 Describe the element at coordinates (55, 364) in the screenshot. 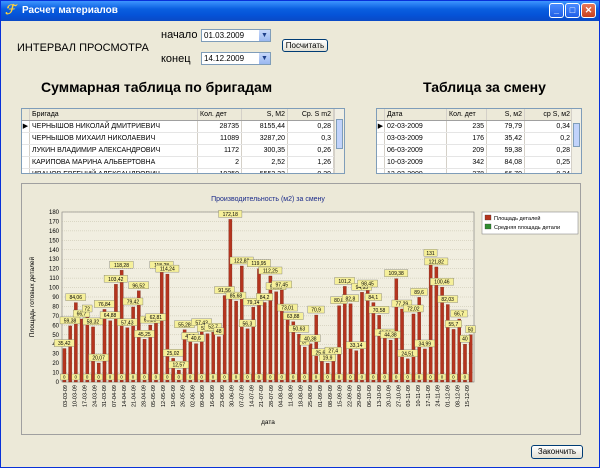

I see `y-tick-label: 20` at that location.